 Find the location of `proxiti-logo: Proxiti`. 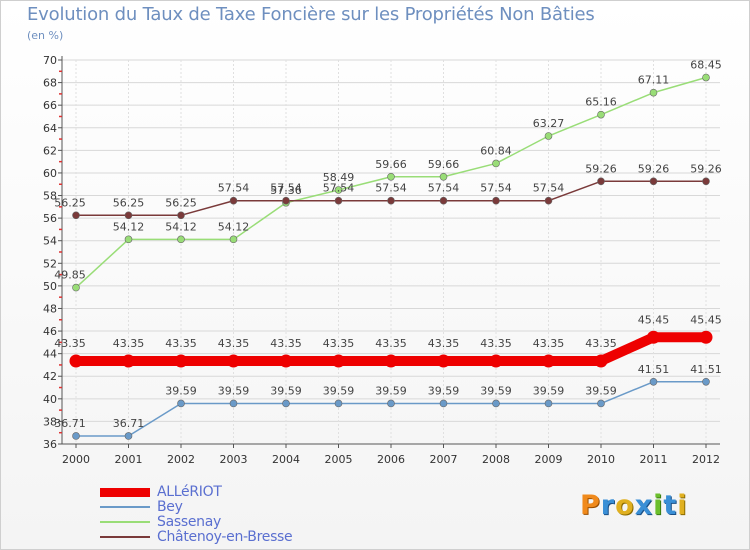

proxiti-logo: Proxiti is located at coordinates (634, 505).